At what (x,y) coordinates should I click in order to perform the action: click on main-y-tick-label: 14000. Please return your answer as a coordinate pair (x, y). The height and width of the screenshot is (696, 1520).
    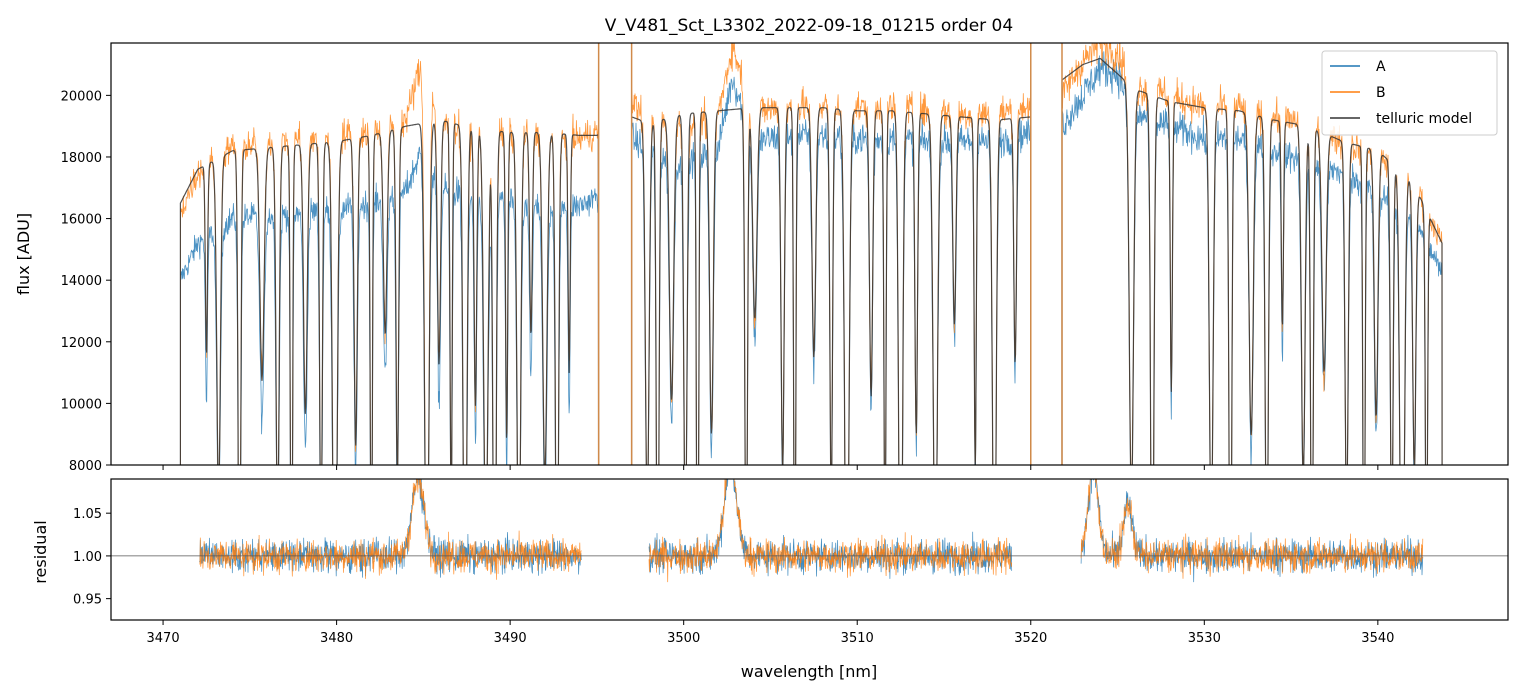
    Looking at the image, I should click on (81, 281).